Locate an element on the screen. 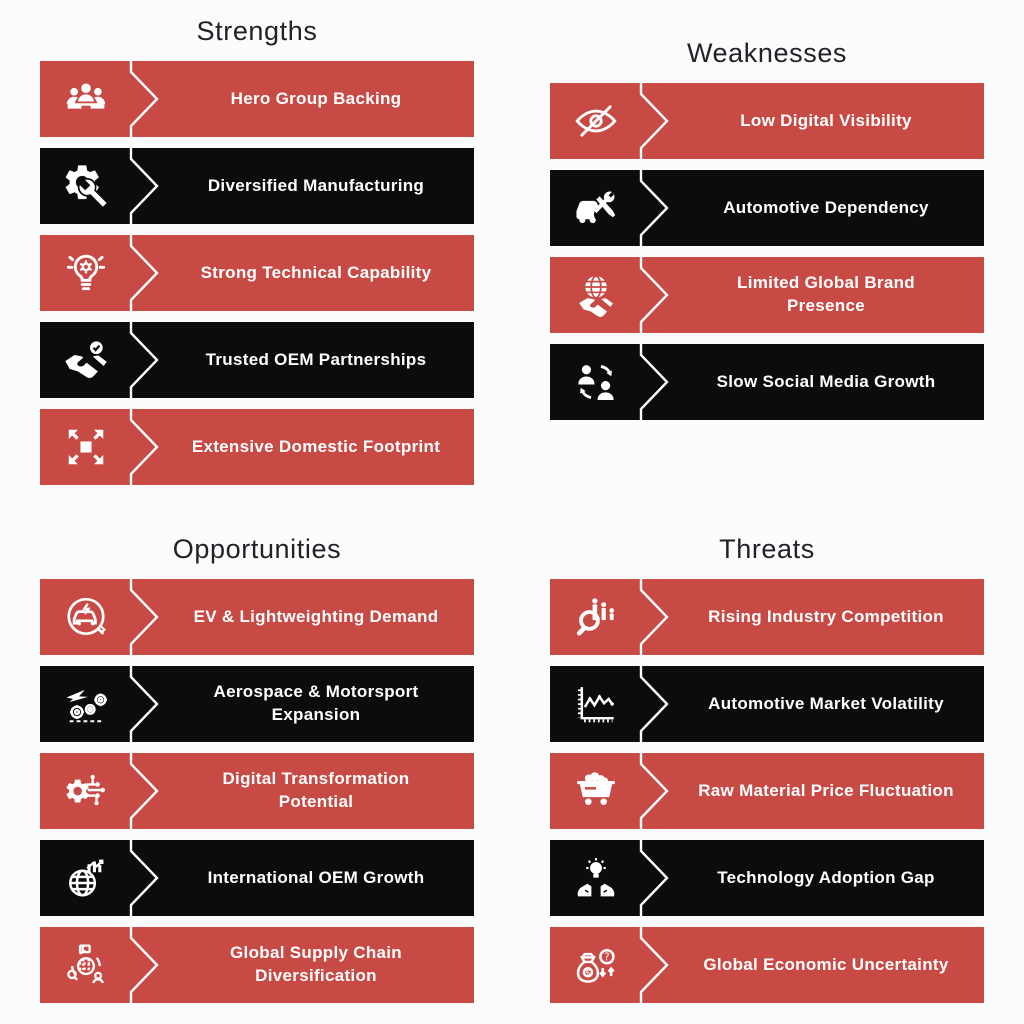 This screenshot has height=1024, width=1024. opportunities-title: Opportunities is located at coordinates (257, 549).